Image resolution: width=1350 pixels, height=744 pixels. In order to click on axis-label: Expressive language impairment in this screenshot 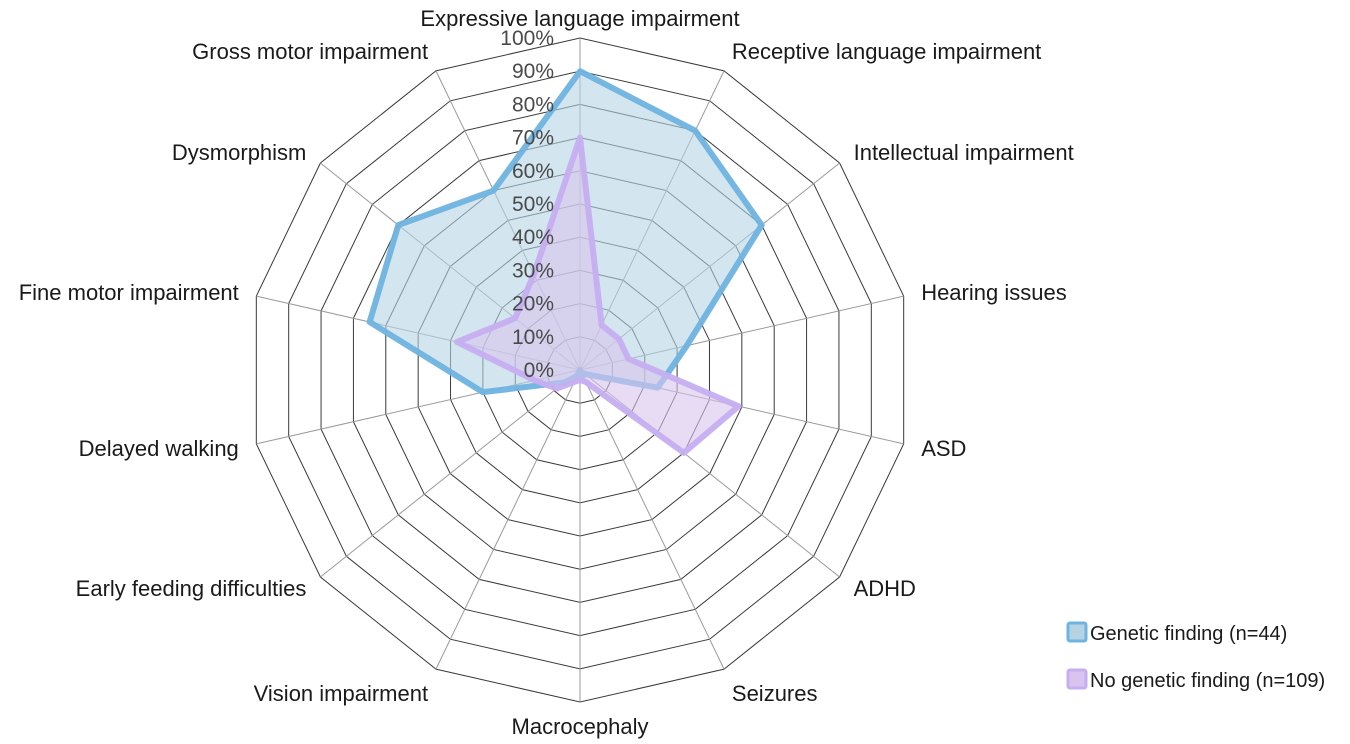, I will do `click(579, 18)`.